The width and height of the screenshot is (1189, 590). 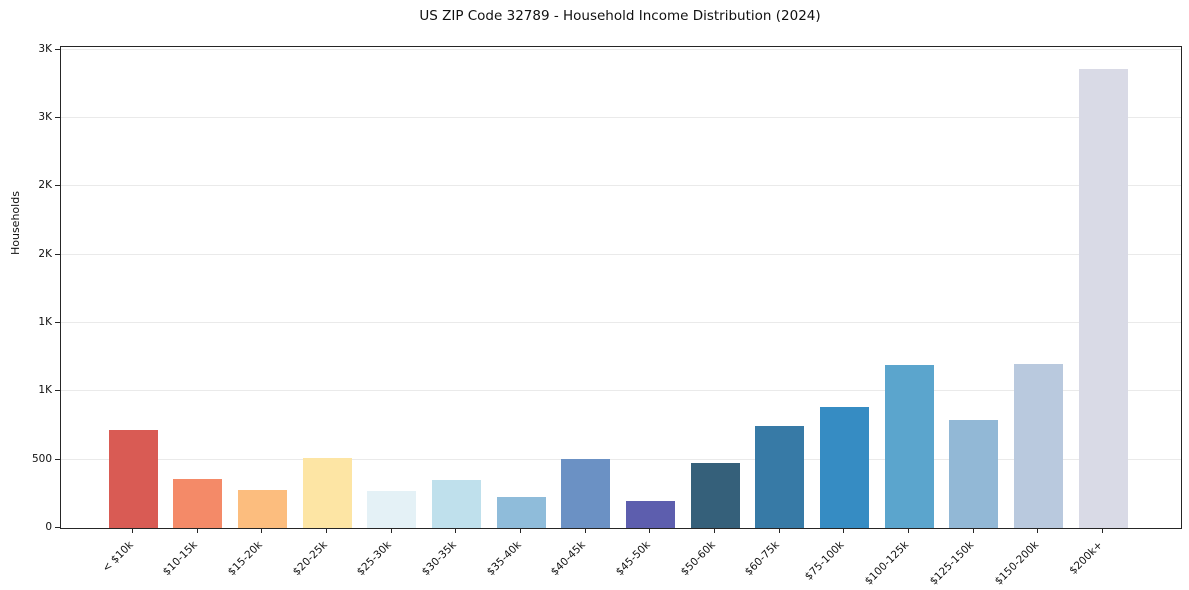 What do you see at coordinates (586, 493) in the screenshot?
I see `bar-40-45k` at bounding box center [586, 493].